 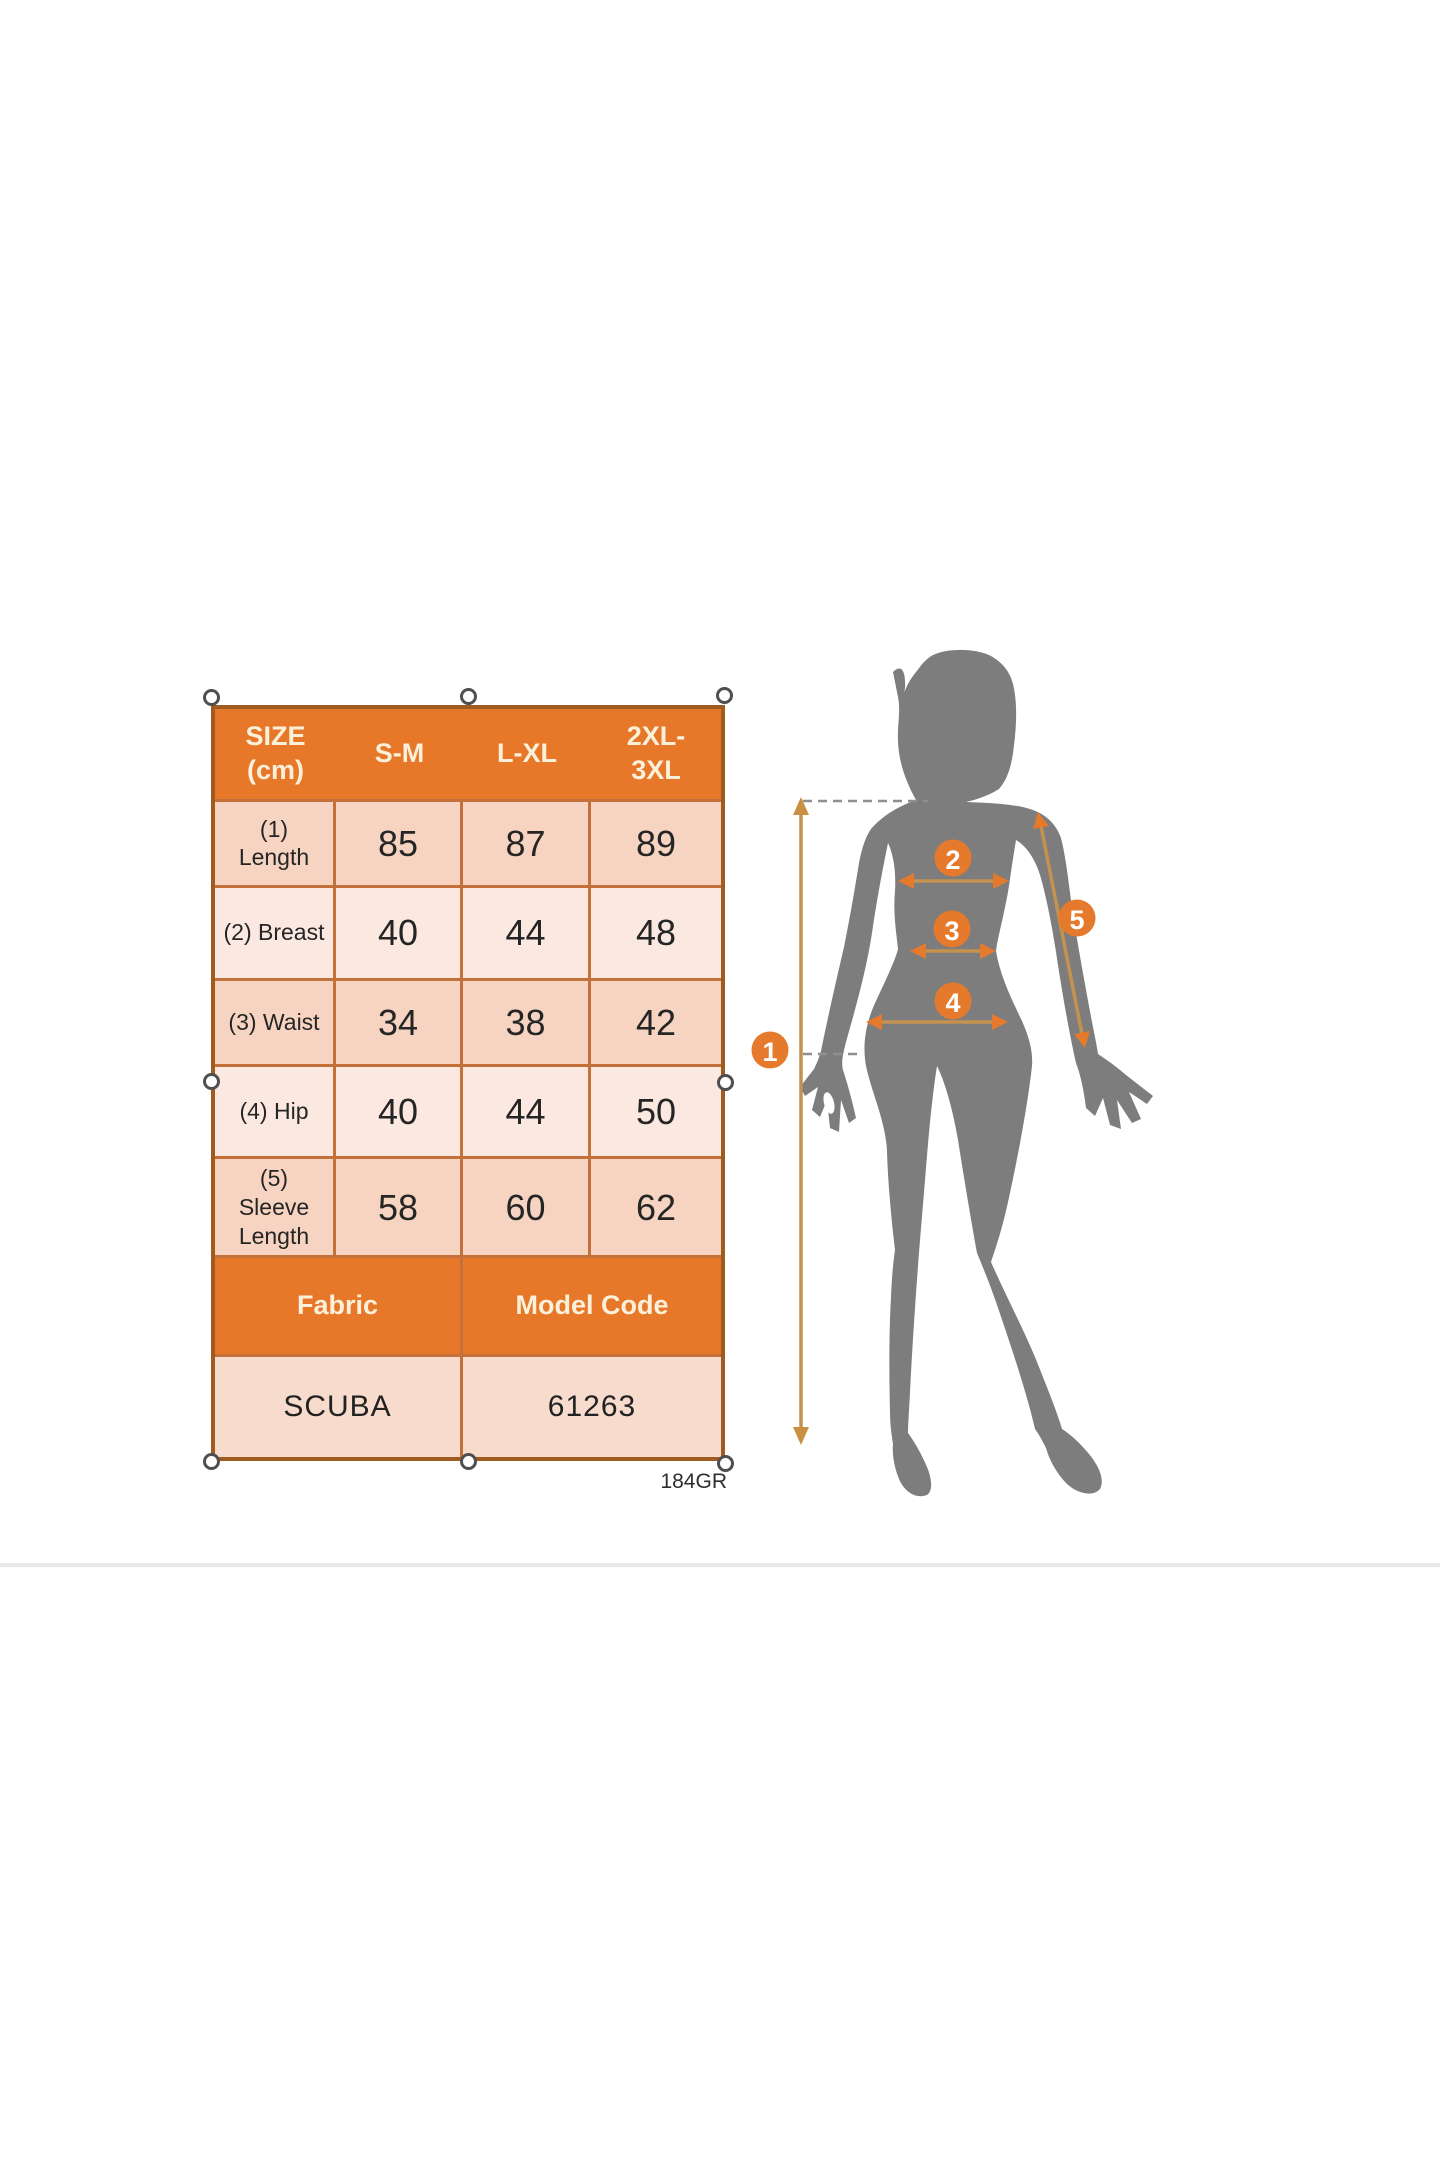 What do you see at coordinates (592, 1307) in the screenshot?
I see `model-code-header: Model Code` at bounding box center [592, 1307].